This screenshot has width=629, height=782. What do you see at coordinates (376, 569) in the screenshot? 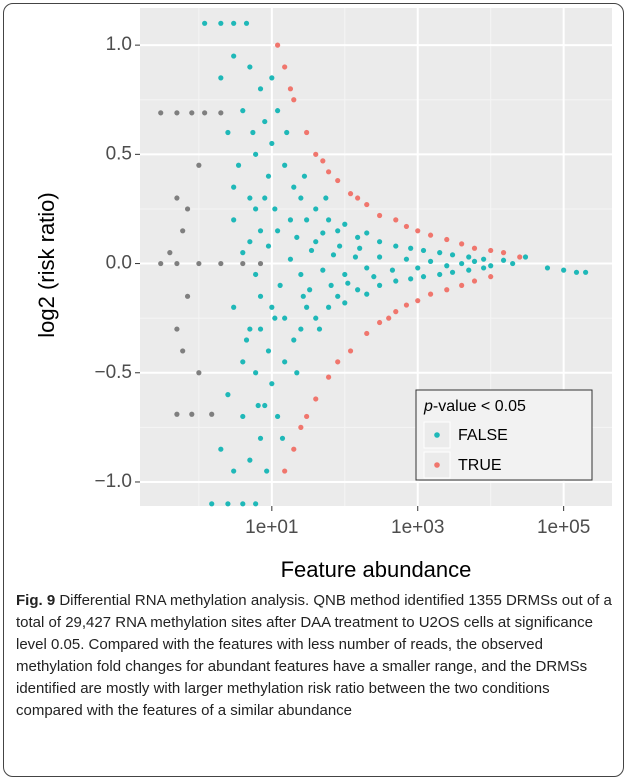
I see `x-axis-title: Feature abundance` at bounding box center [376, 569].